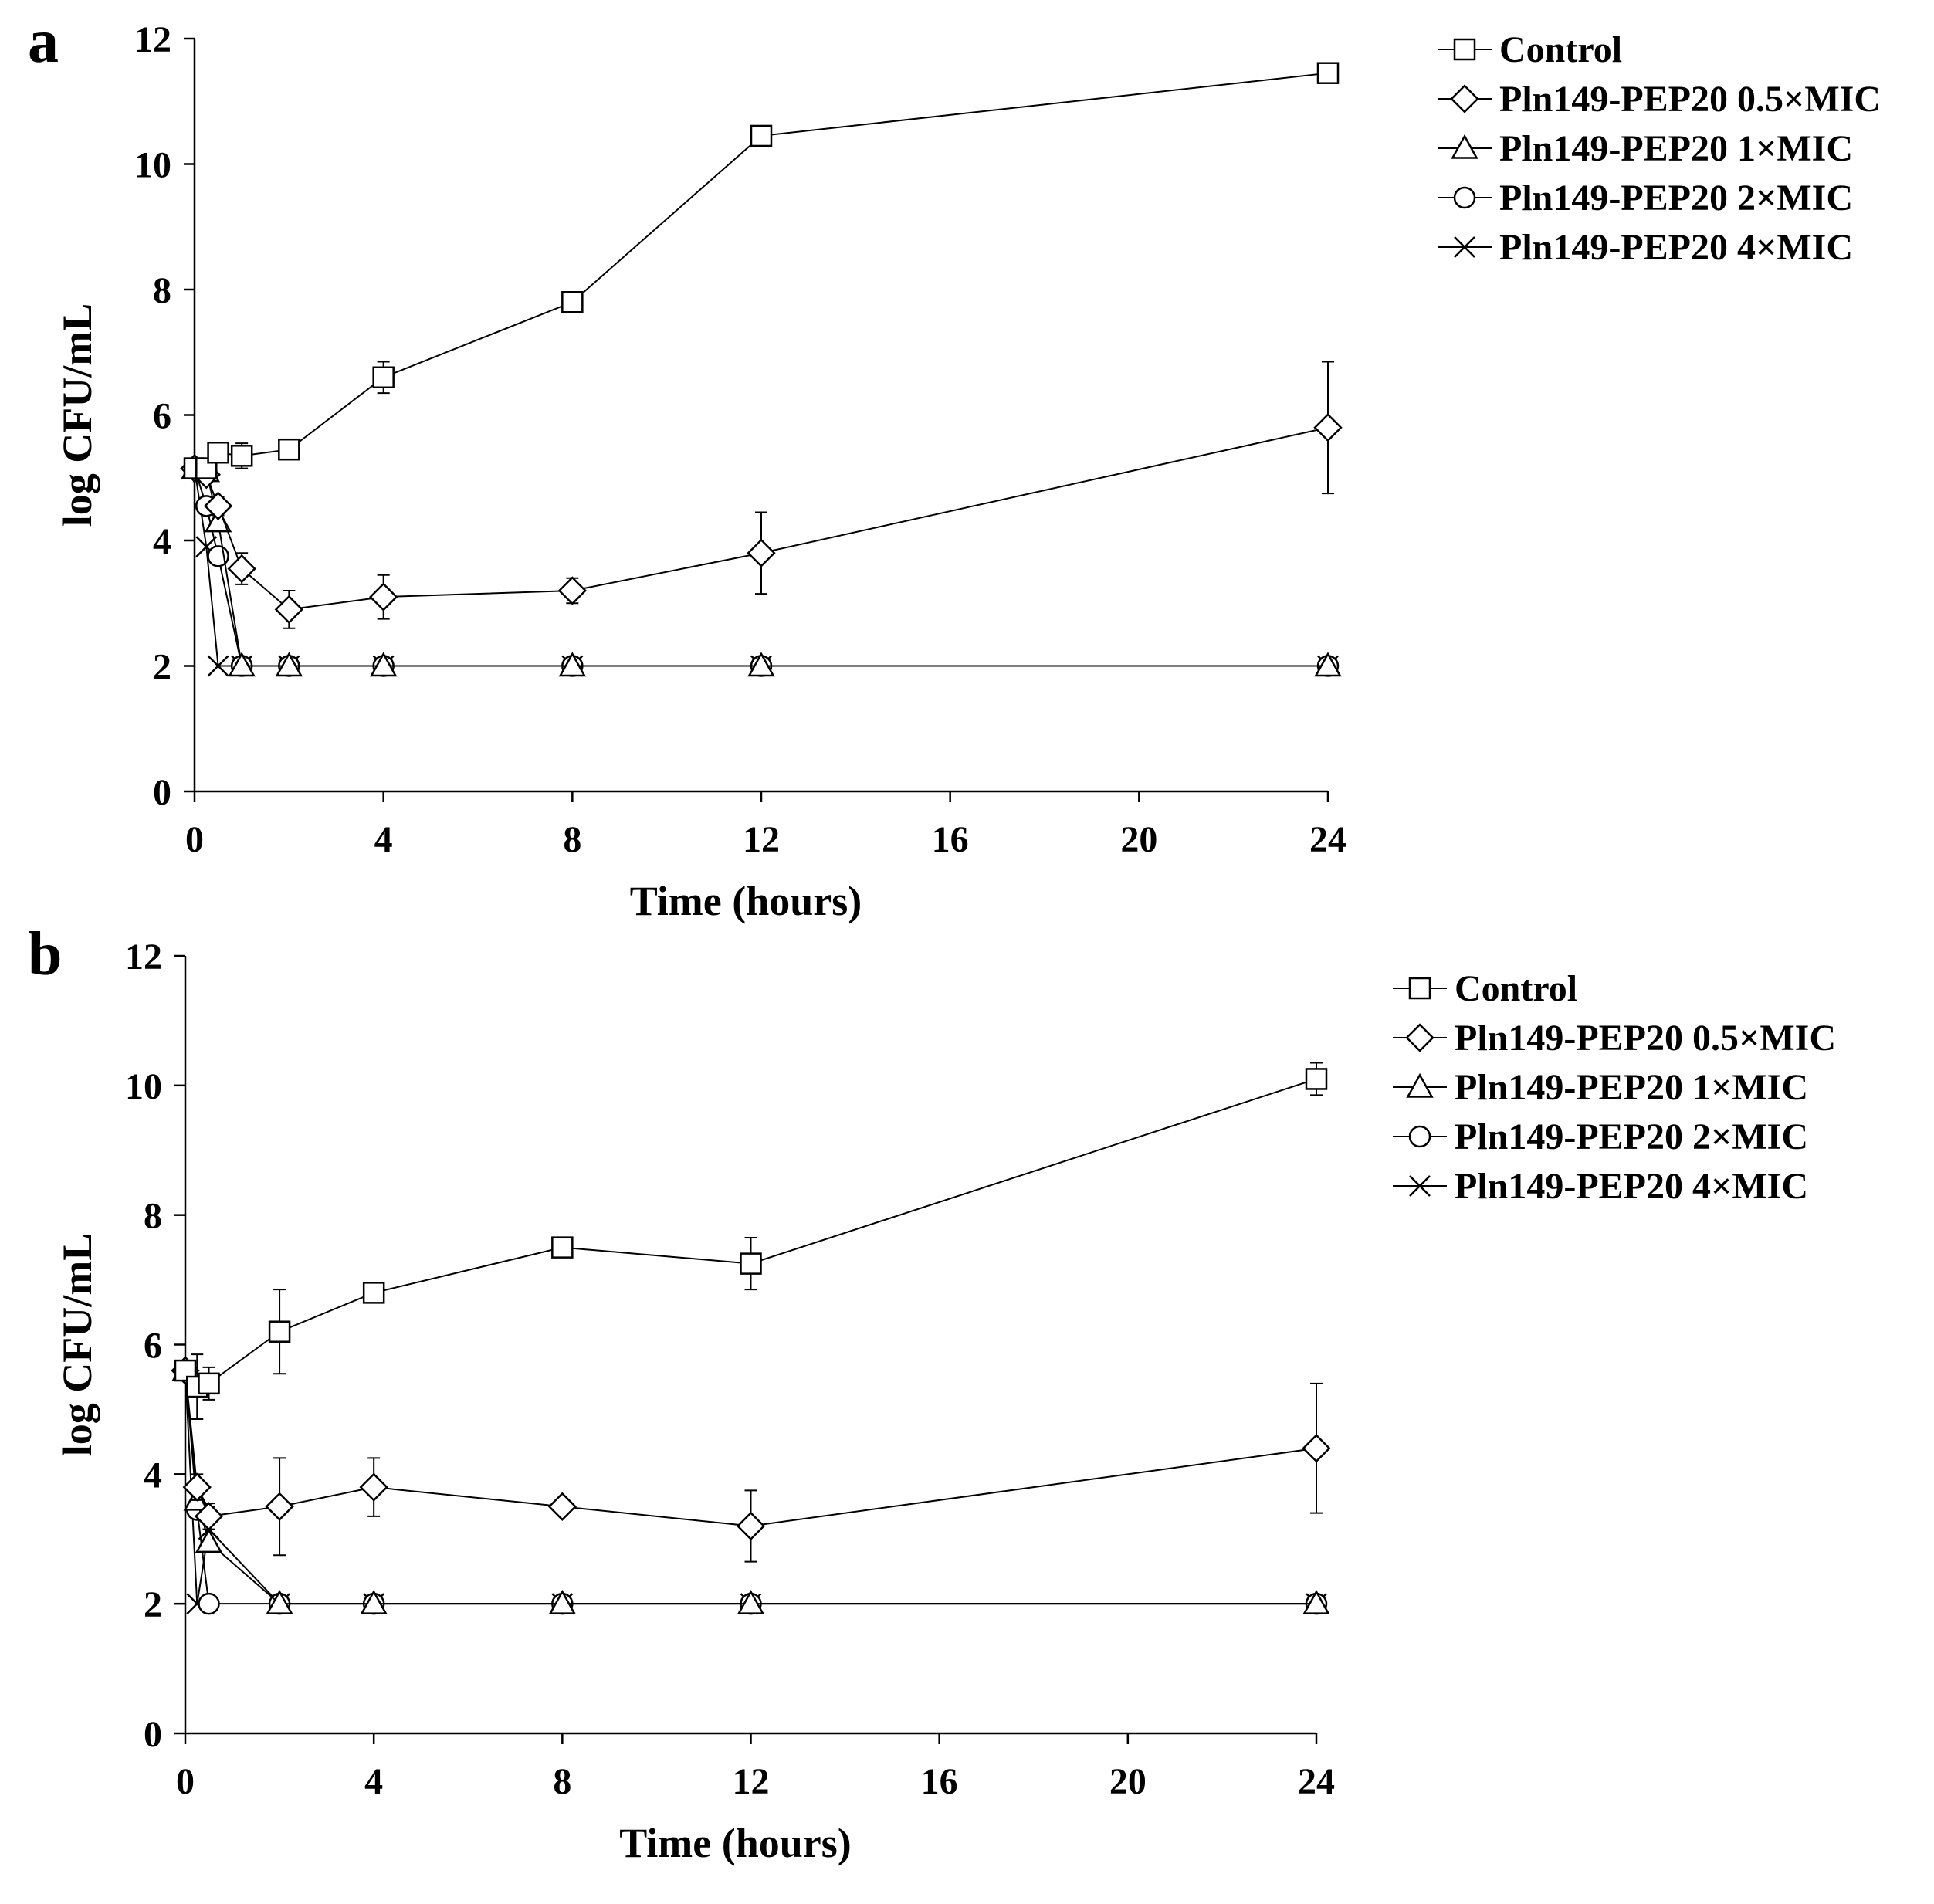  Describe the element at coordinates (43, 42) in the screenshot. I see `panel-label: a` at that location.